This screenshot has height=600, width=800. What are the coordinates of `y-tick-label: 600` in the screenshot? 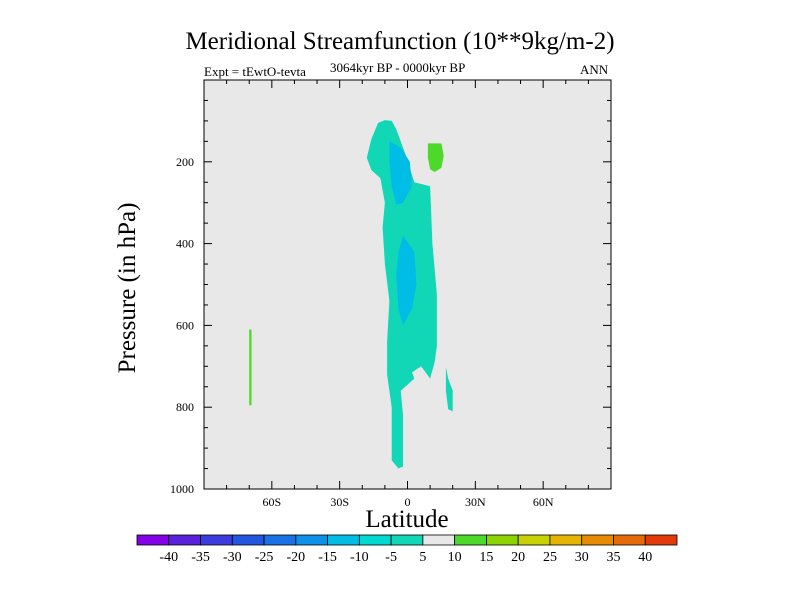 It's located at (185, 325).